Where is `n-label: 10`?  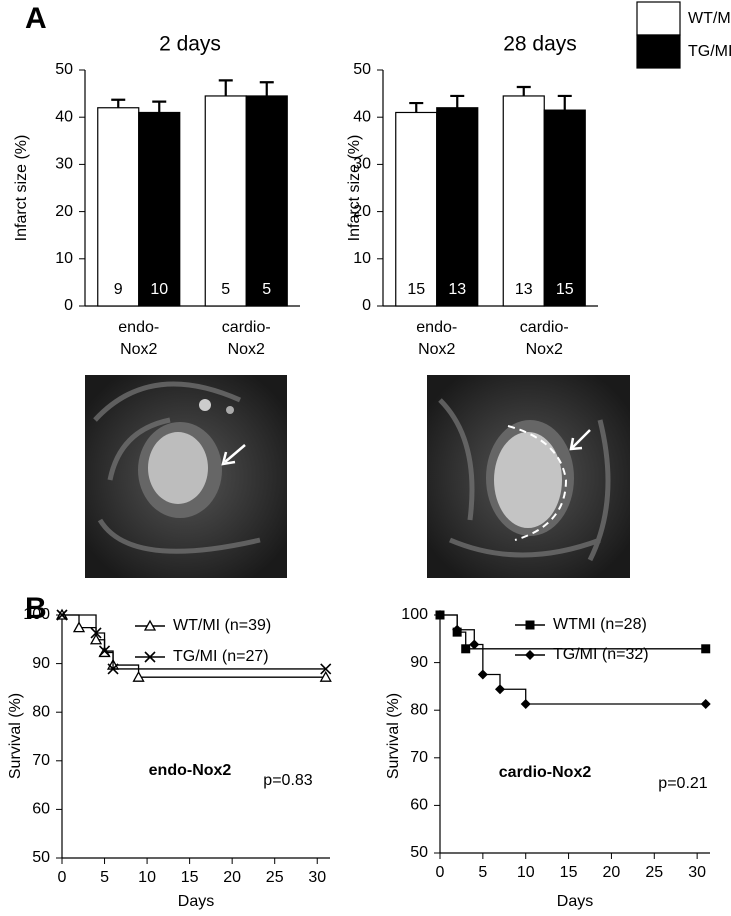
n-label: 10 is located at coordinates (159, 289).